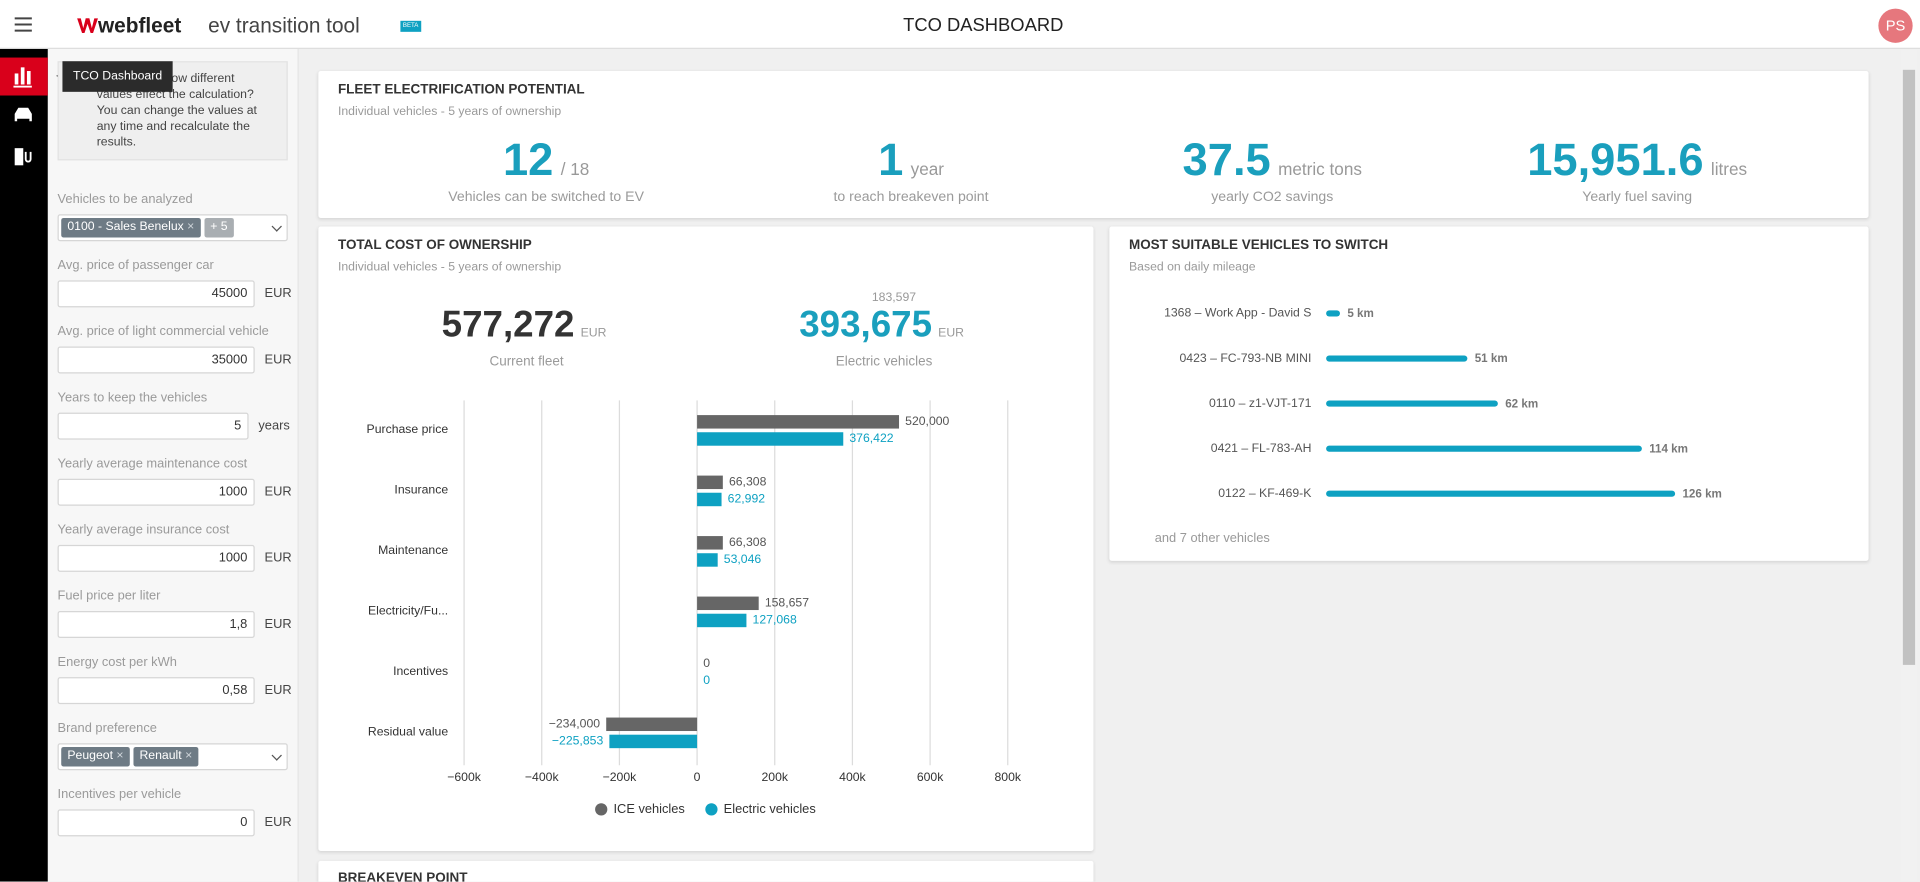 The height and width of the screenshot is (882, 1920). What do you see at coordinates (219, 227) in the screenshot?
I see `tag: + 5` at bounding box center [219, 227].